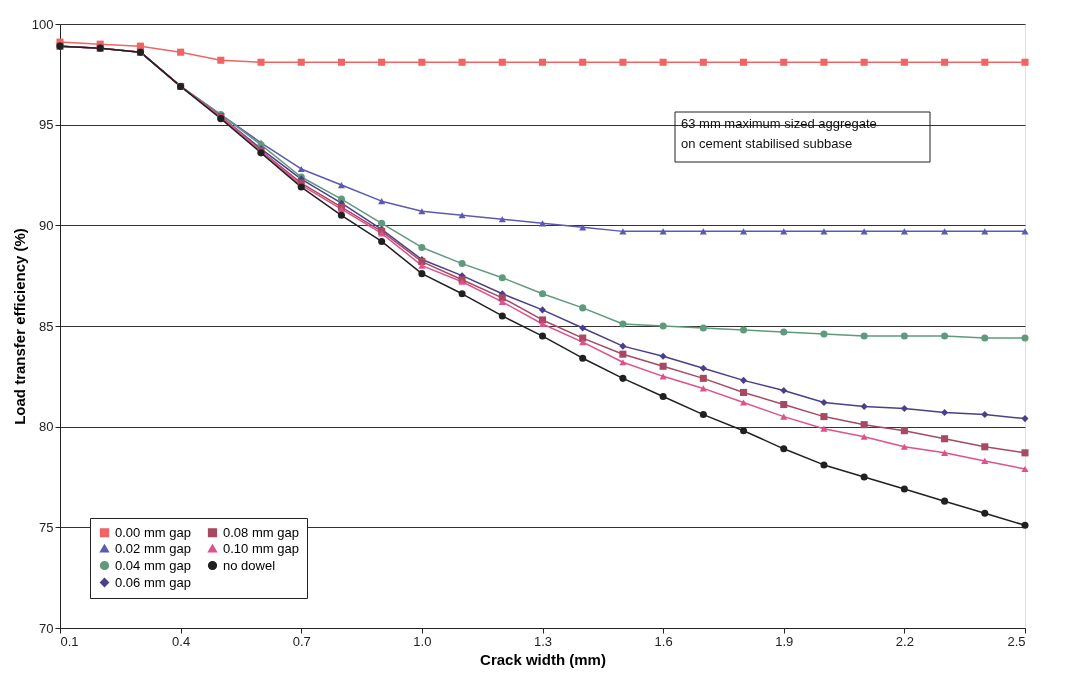 This screenshot has width=1069, height=679. What do you see at coordinates (46, 628) in the screenshot?
I see `y-tick-label: 70` at bounding box center [46, 628].